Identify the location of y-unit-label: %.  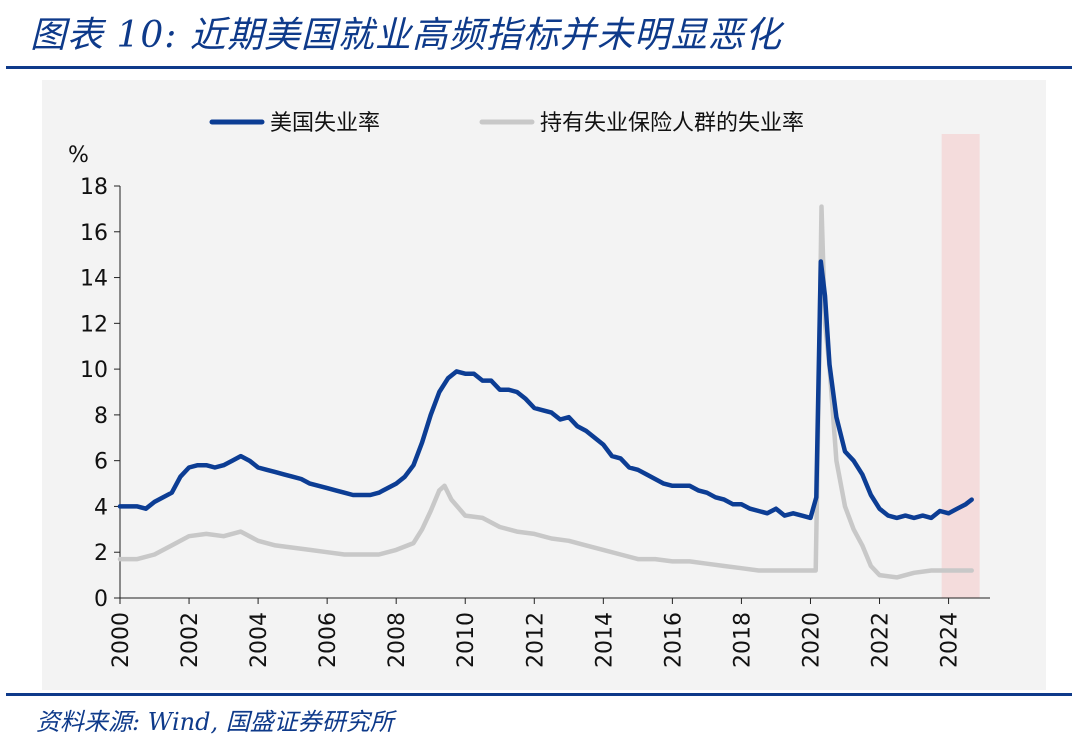
(78, 155).